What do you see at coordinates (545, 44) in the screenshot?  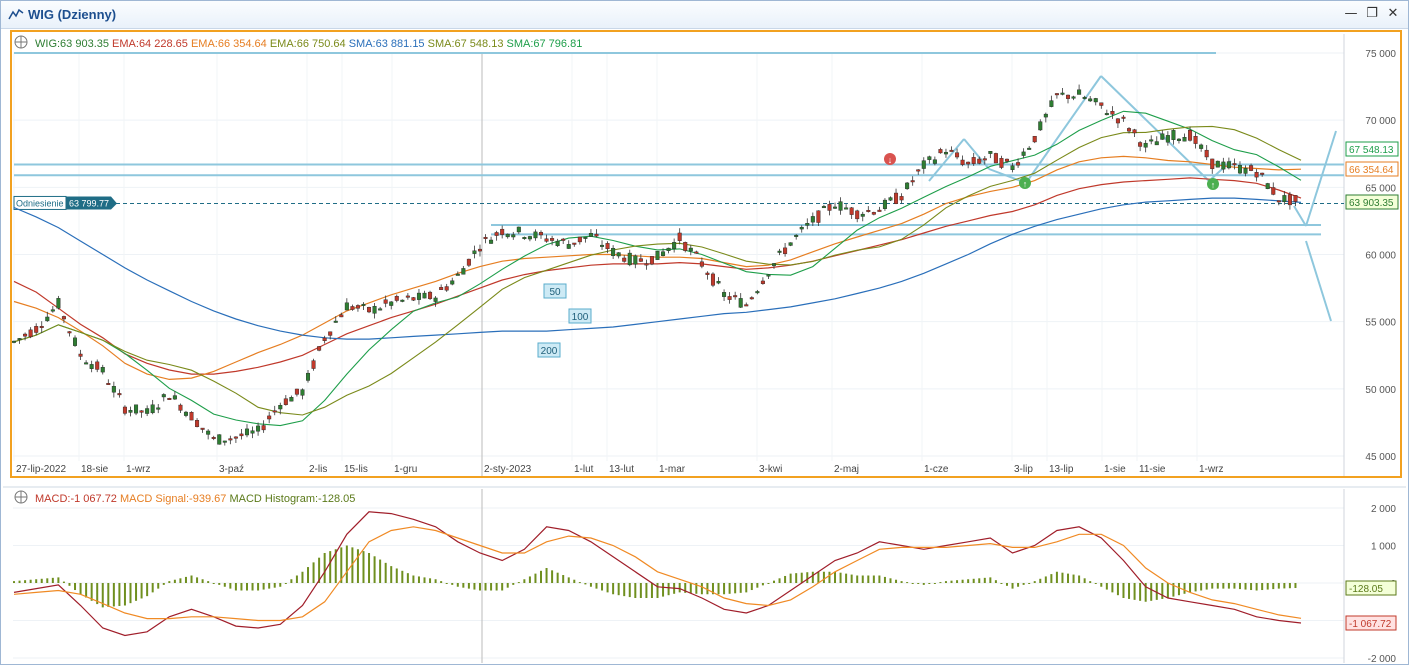 I see `legend-item: SMA:67 796.81` at bounding box center [545, 44].